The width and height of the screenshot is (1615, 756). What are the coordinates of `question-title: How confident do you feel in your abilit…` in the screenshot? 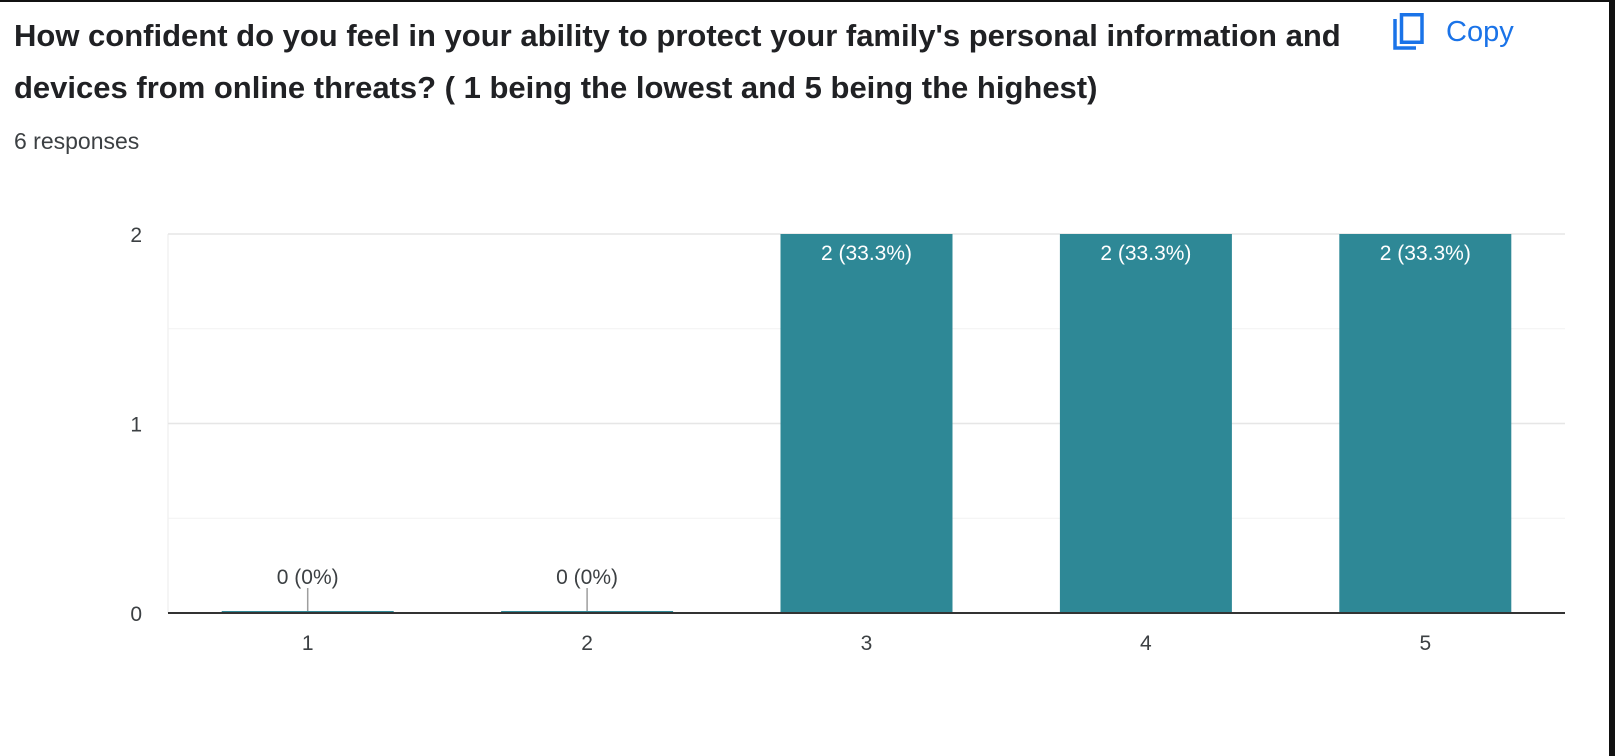 It's located at (677, 61).